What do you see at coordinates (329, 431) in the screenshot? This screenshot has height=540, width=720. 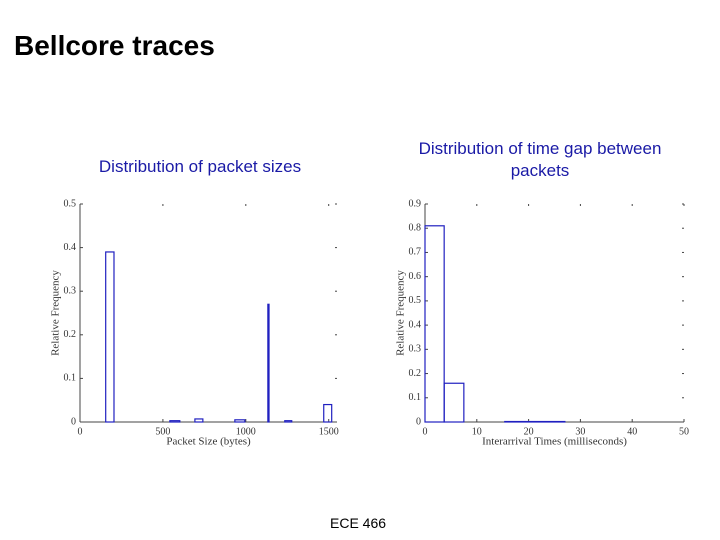 I see `x-tick-label: 1500` at bounding box center [329, 431].